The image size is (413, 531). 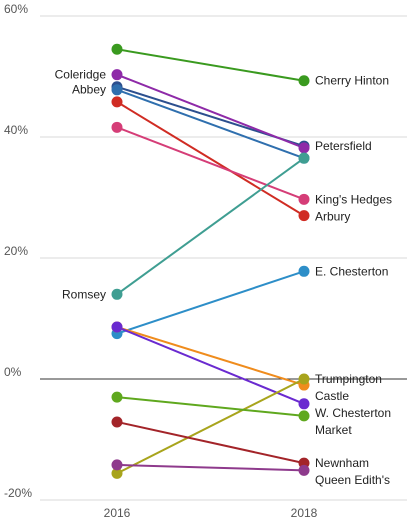 What do you see at coordinates (332, 396) in the screenshot?
I see `series-label: Castle` at bounding box center [332, 396].